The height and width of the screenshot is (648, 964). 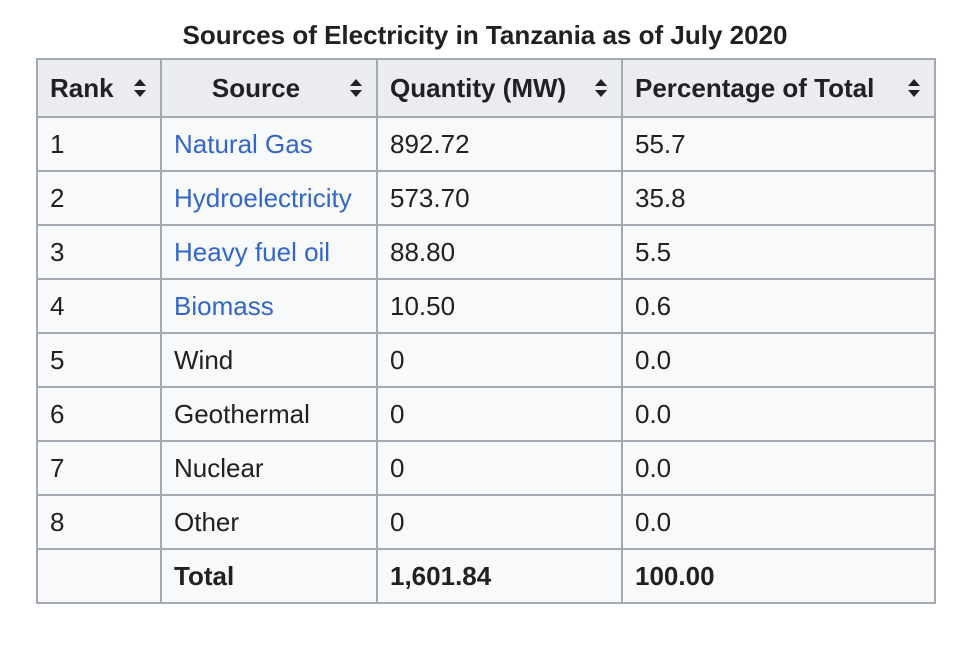 I want to click on source-cell: Wind, so click(x=269, y=360).